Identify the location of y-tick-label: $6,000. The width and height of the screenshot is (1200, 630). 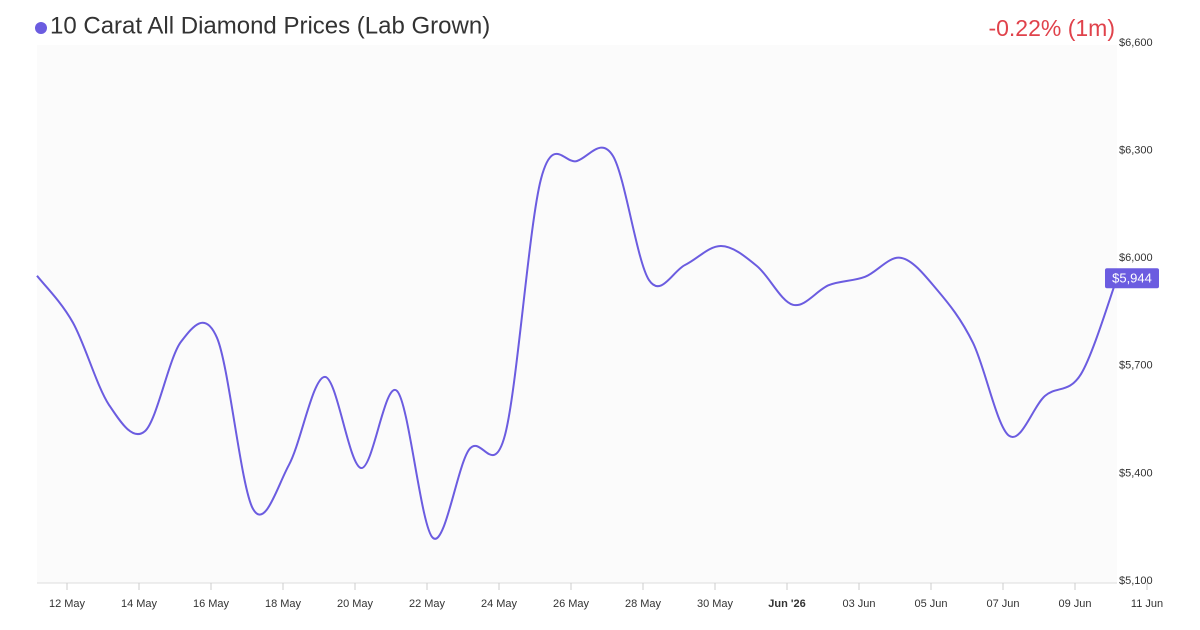
(1136, 258).